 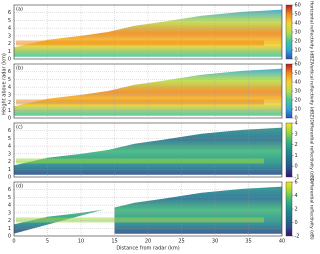 I want to click on x-tick-label: 5, so click(x=47, y=242).